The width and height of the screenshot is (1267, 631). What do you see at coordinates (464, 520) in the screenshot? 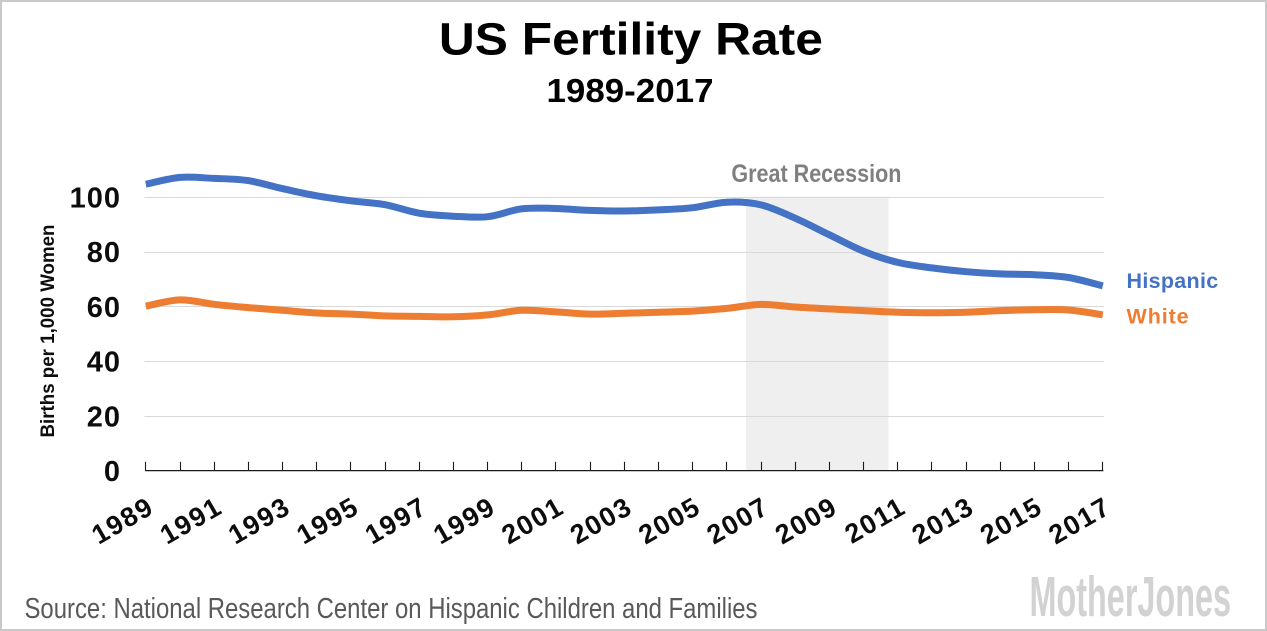
I see `svg-text: 1999` at bounding box center [464, 520].